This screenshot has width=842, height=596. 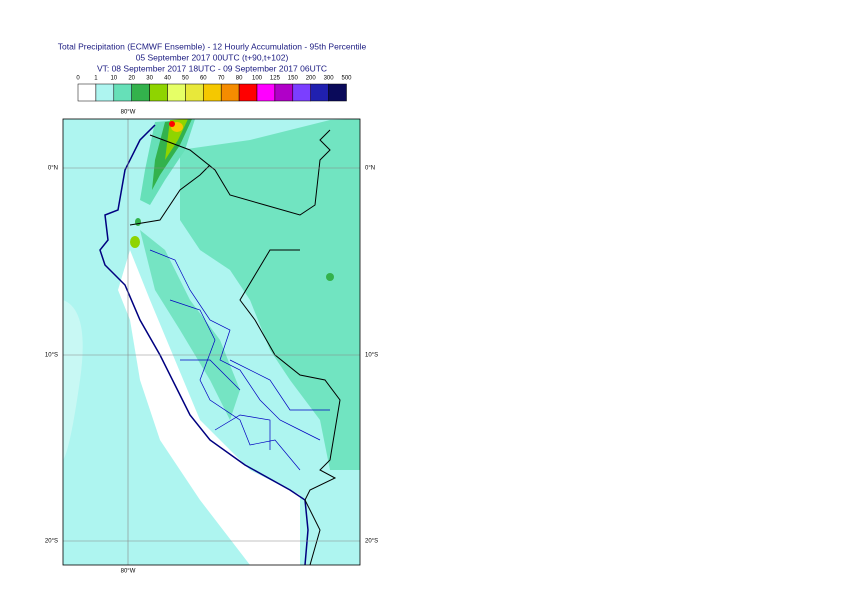 I want to click on legend: 0 1 10 20 30 40 50 60 70 80 100 125 150 200 300 500, so click(x=214, y=89).